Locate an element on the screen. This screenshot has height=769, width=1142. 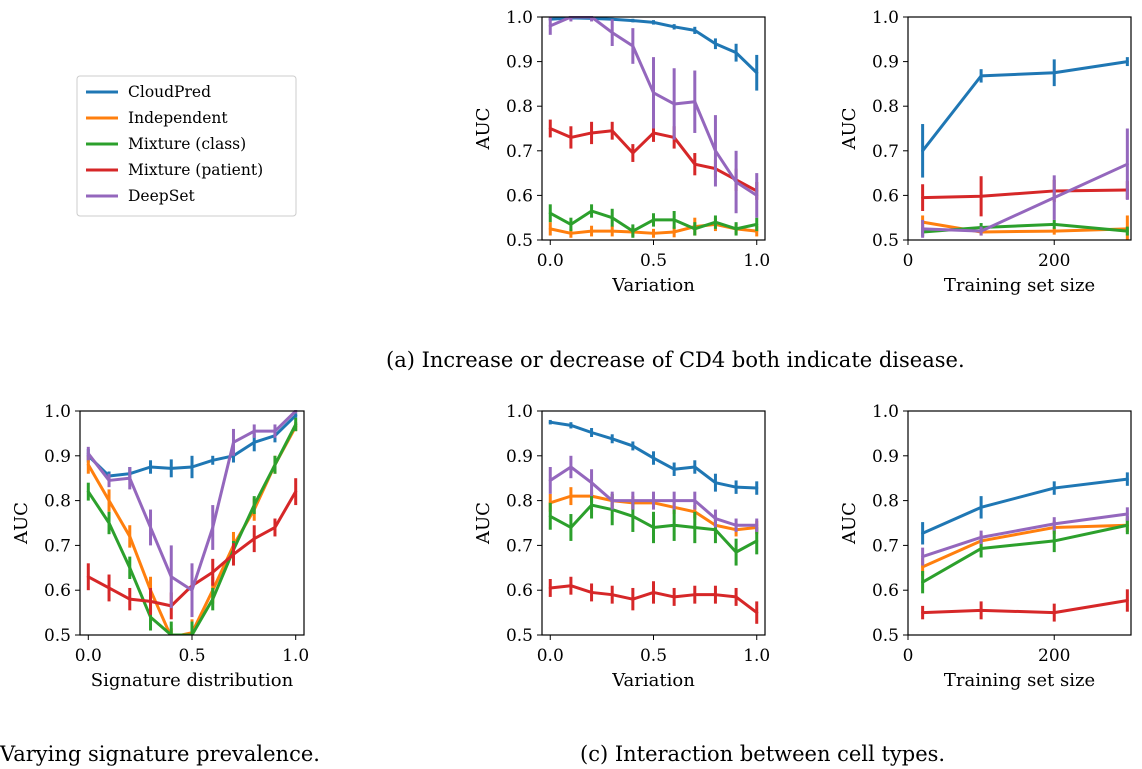
legend-label: CloudPred is located at coordinates (169, 92).